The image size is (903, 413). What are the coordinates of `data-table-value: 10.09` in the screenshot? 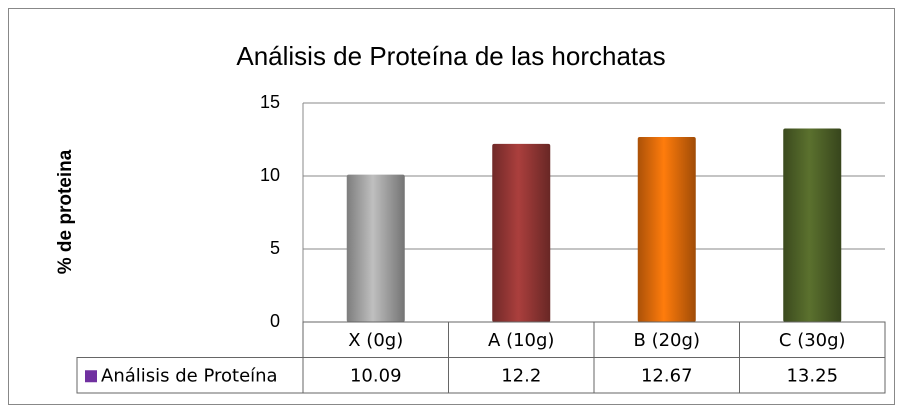 It's located at (376, 375).